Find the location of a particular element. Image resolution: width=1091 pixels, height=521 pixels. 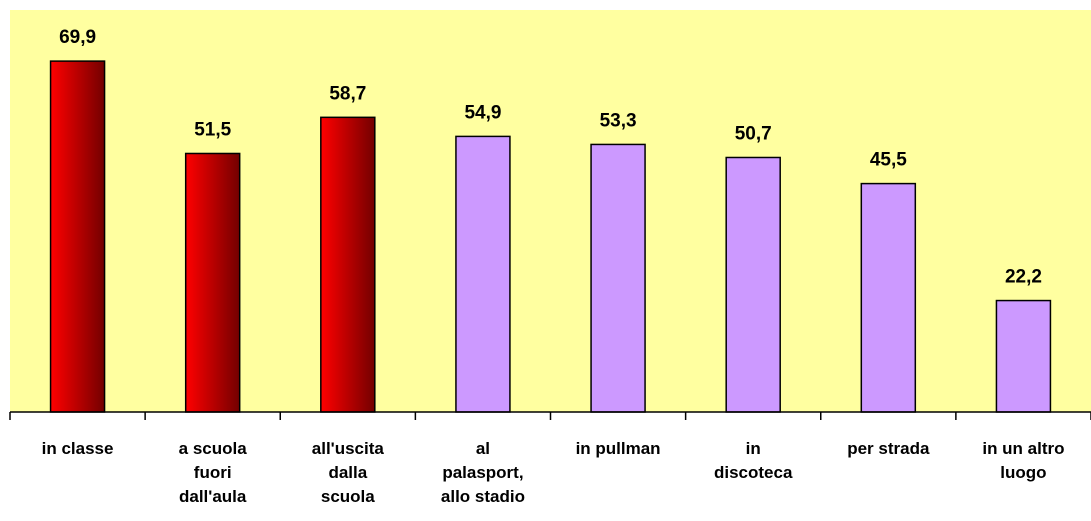

value-label: 53,3 is located at coordinates (618, 120).